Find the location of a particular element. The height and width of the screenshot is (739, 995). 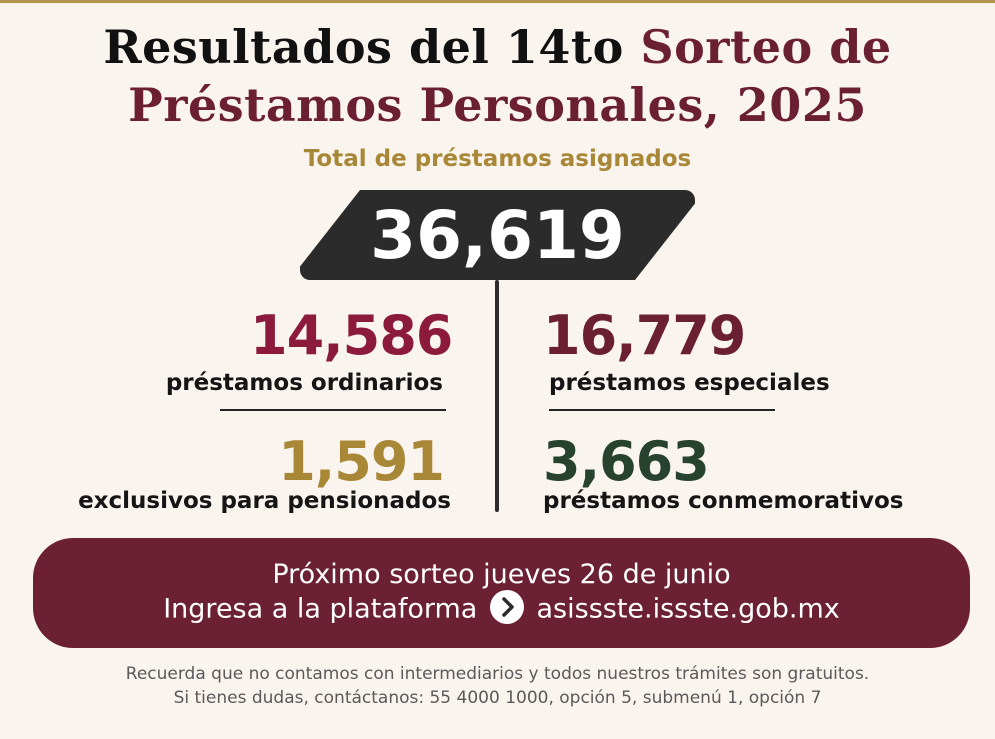

title-part-wine: Sorteo de is located at coordinates (766, 47).